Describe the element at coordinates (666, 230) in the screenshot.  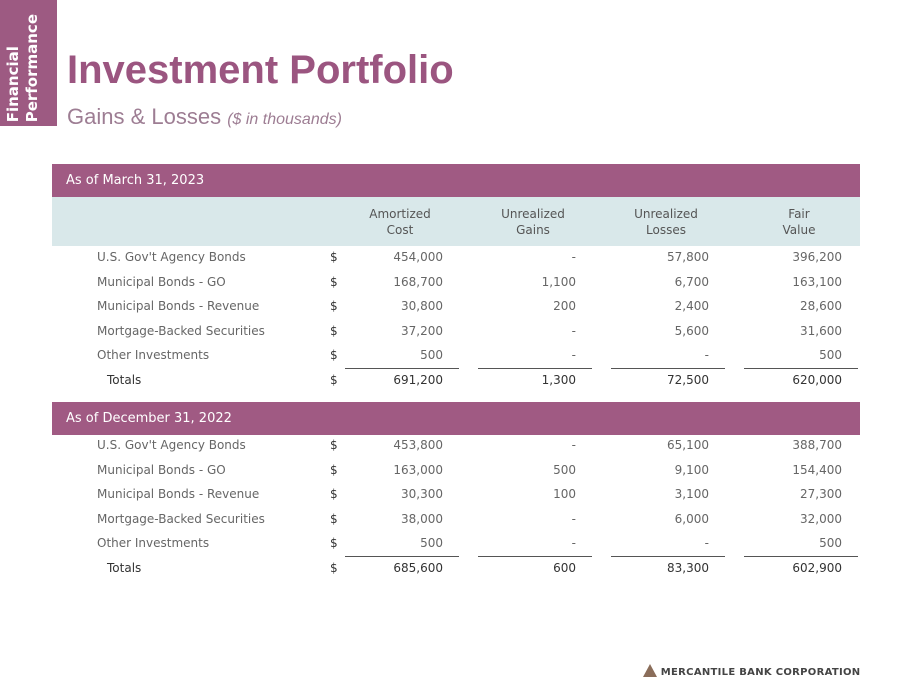
I see `column-header-line: Losses` at that location.